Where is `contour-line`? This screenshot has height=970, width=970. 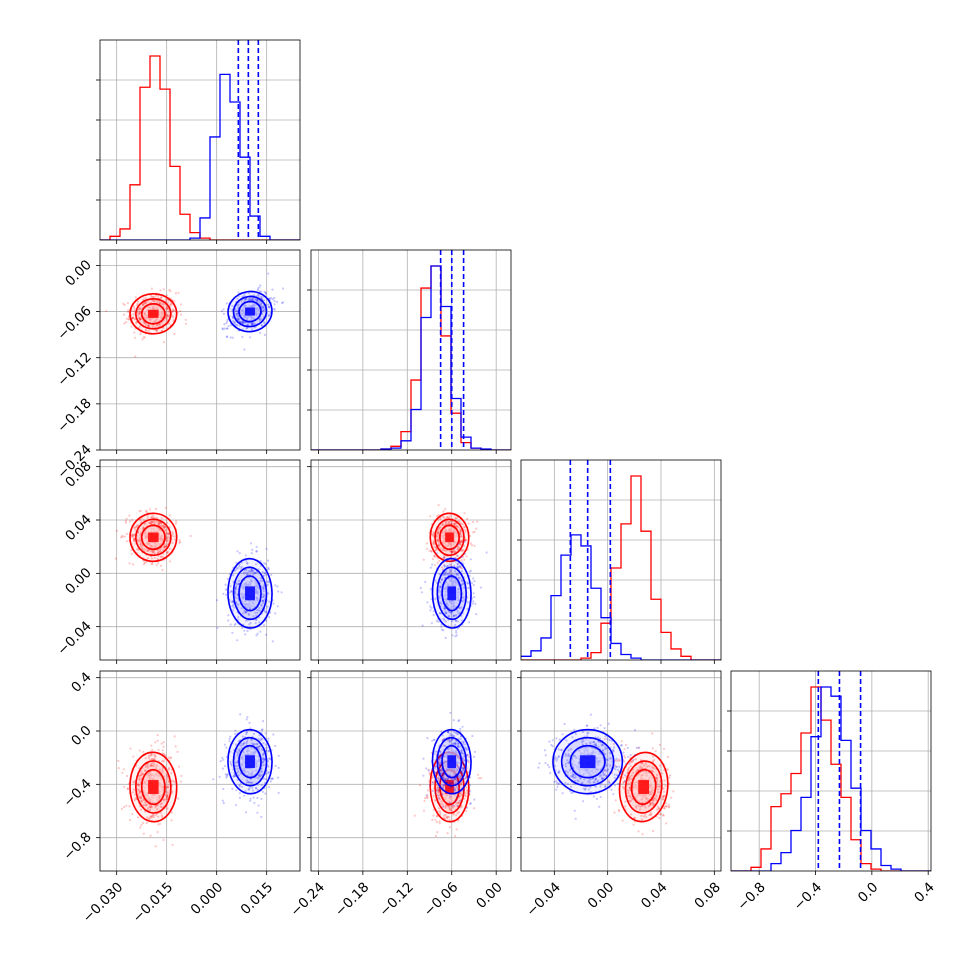 contour-line is located at coordinates (451, 761).